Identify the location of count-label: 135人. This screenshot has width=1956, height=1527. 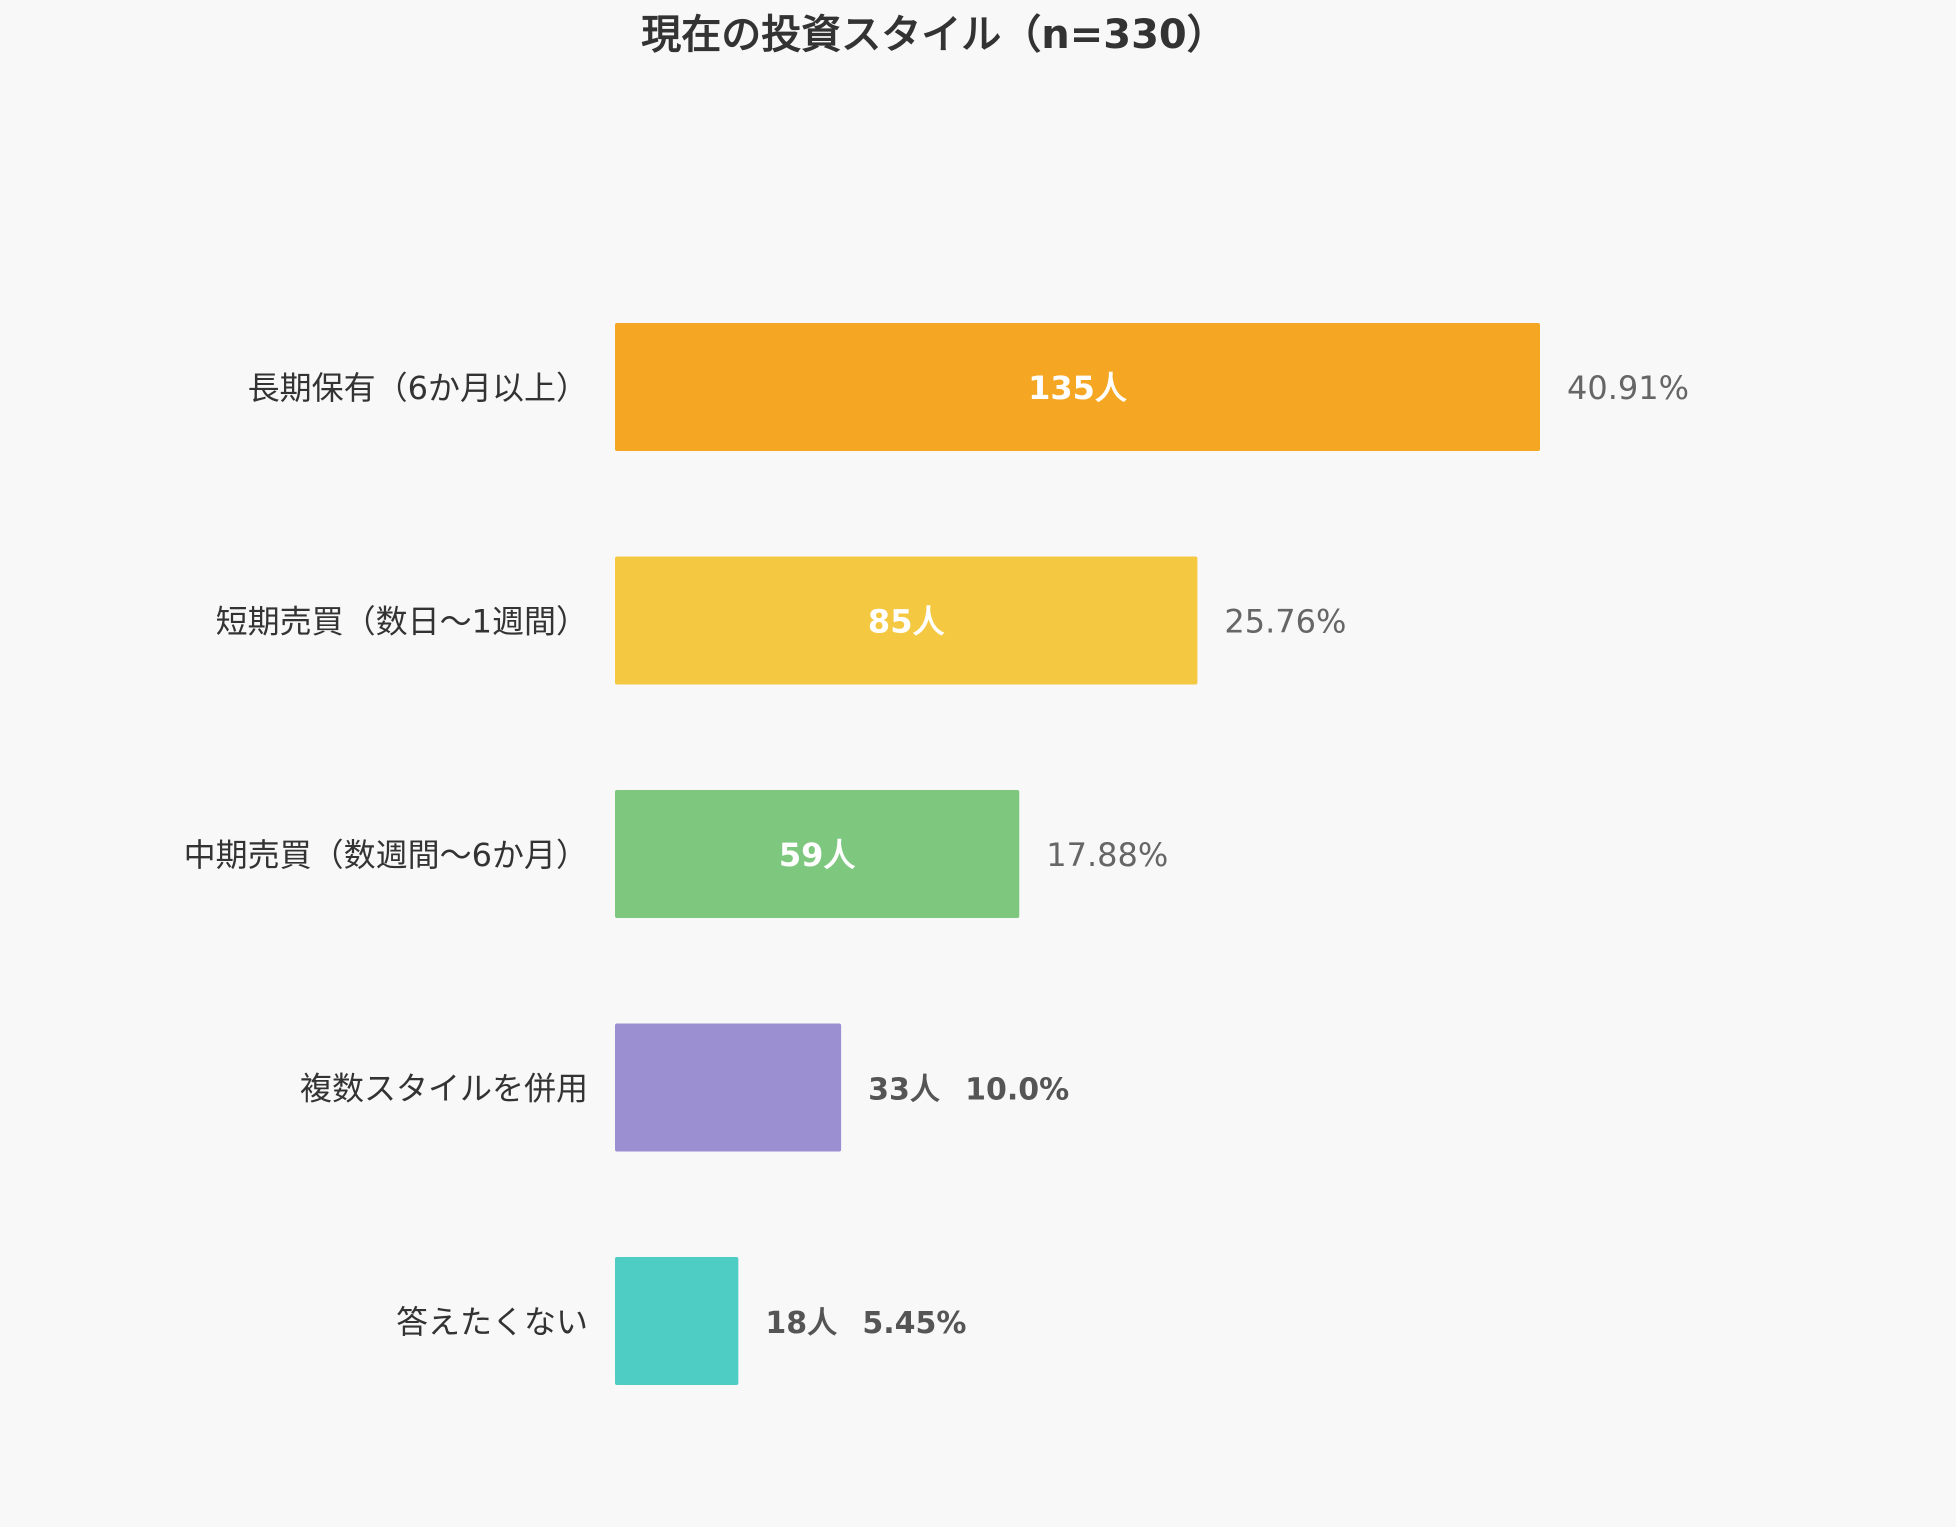
(1077, 388).